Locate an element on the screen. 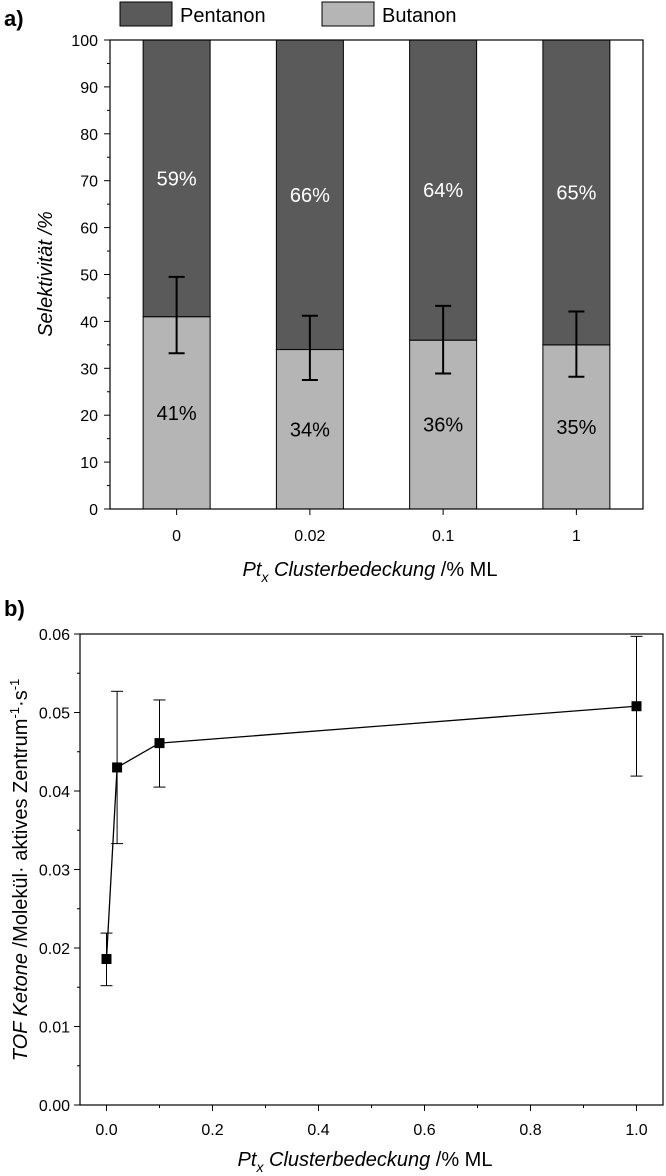  y-axis-title-a: Selektivität /% is located at coordinates (46, 274).